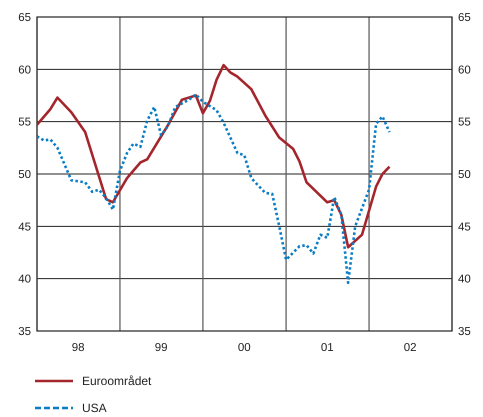  What do you see at coordinates (94, 408) in the screenshot?
I see `legend-label: USA` at bounding box center [94, 408].